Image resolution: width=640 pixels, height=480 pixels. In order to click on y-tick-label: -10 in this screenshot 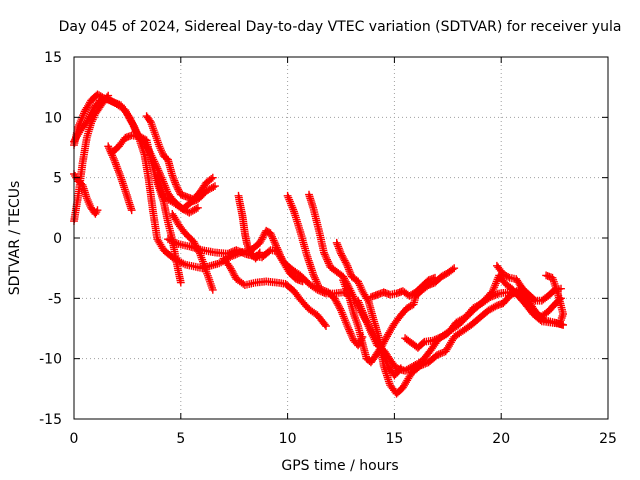, I will do `click(50, 360)`.